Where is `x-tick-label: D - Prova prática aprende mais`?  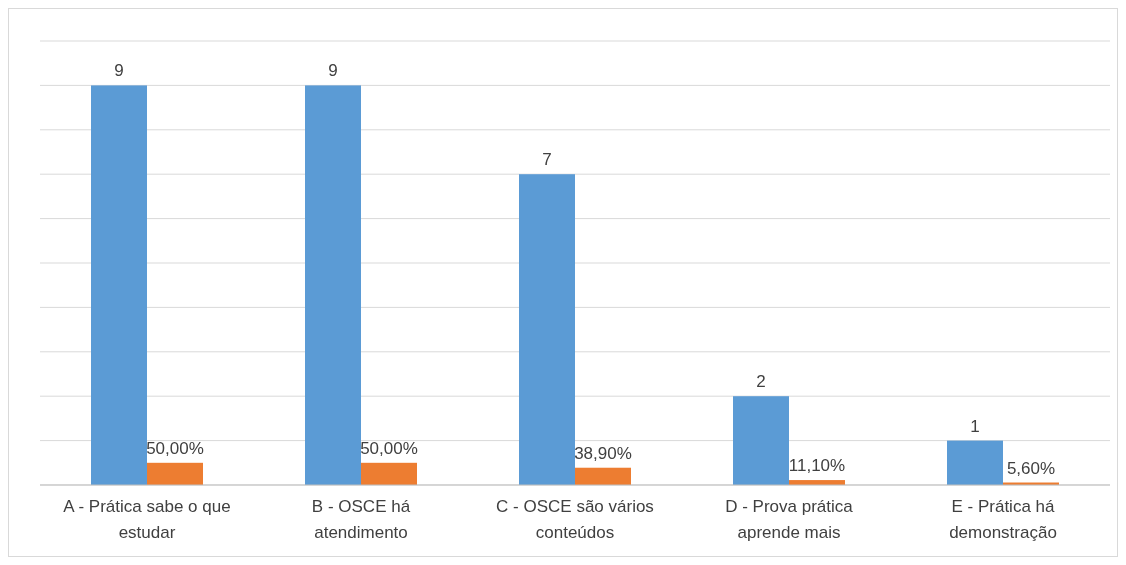
x-tick-label: D - Prova prática aprende mais is located at coordinates (789, 519).